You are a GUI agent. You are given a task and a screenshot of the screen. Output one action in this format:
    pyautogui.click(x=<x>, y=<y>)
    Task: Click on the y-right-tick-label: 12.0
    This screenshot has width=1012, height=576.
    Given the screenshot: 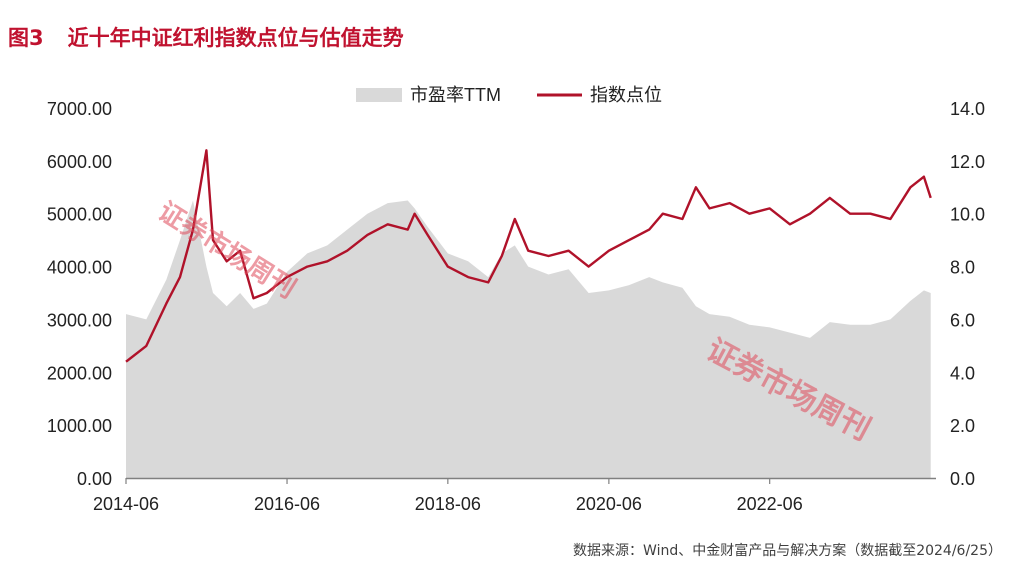 What is the action you would take?
    pyautogui.click(x=967, y=162)
    